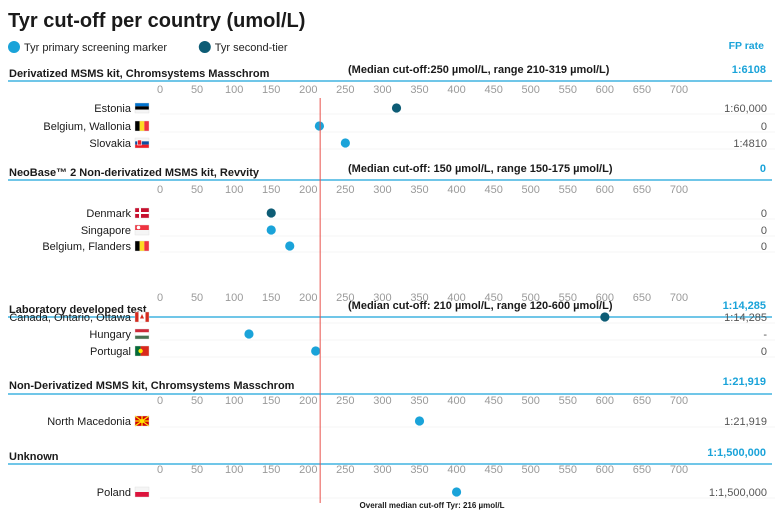  I want to click on country-row: Singapore 0, so click(428, 230).